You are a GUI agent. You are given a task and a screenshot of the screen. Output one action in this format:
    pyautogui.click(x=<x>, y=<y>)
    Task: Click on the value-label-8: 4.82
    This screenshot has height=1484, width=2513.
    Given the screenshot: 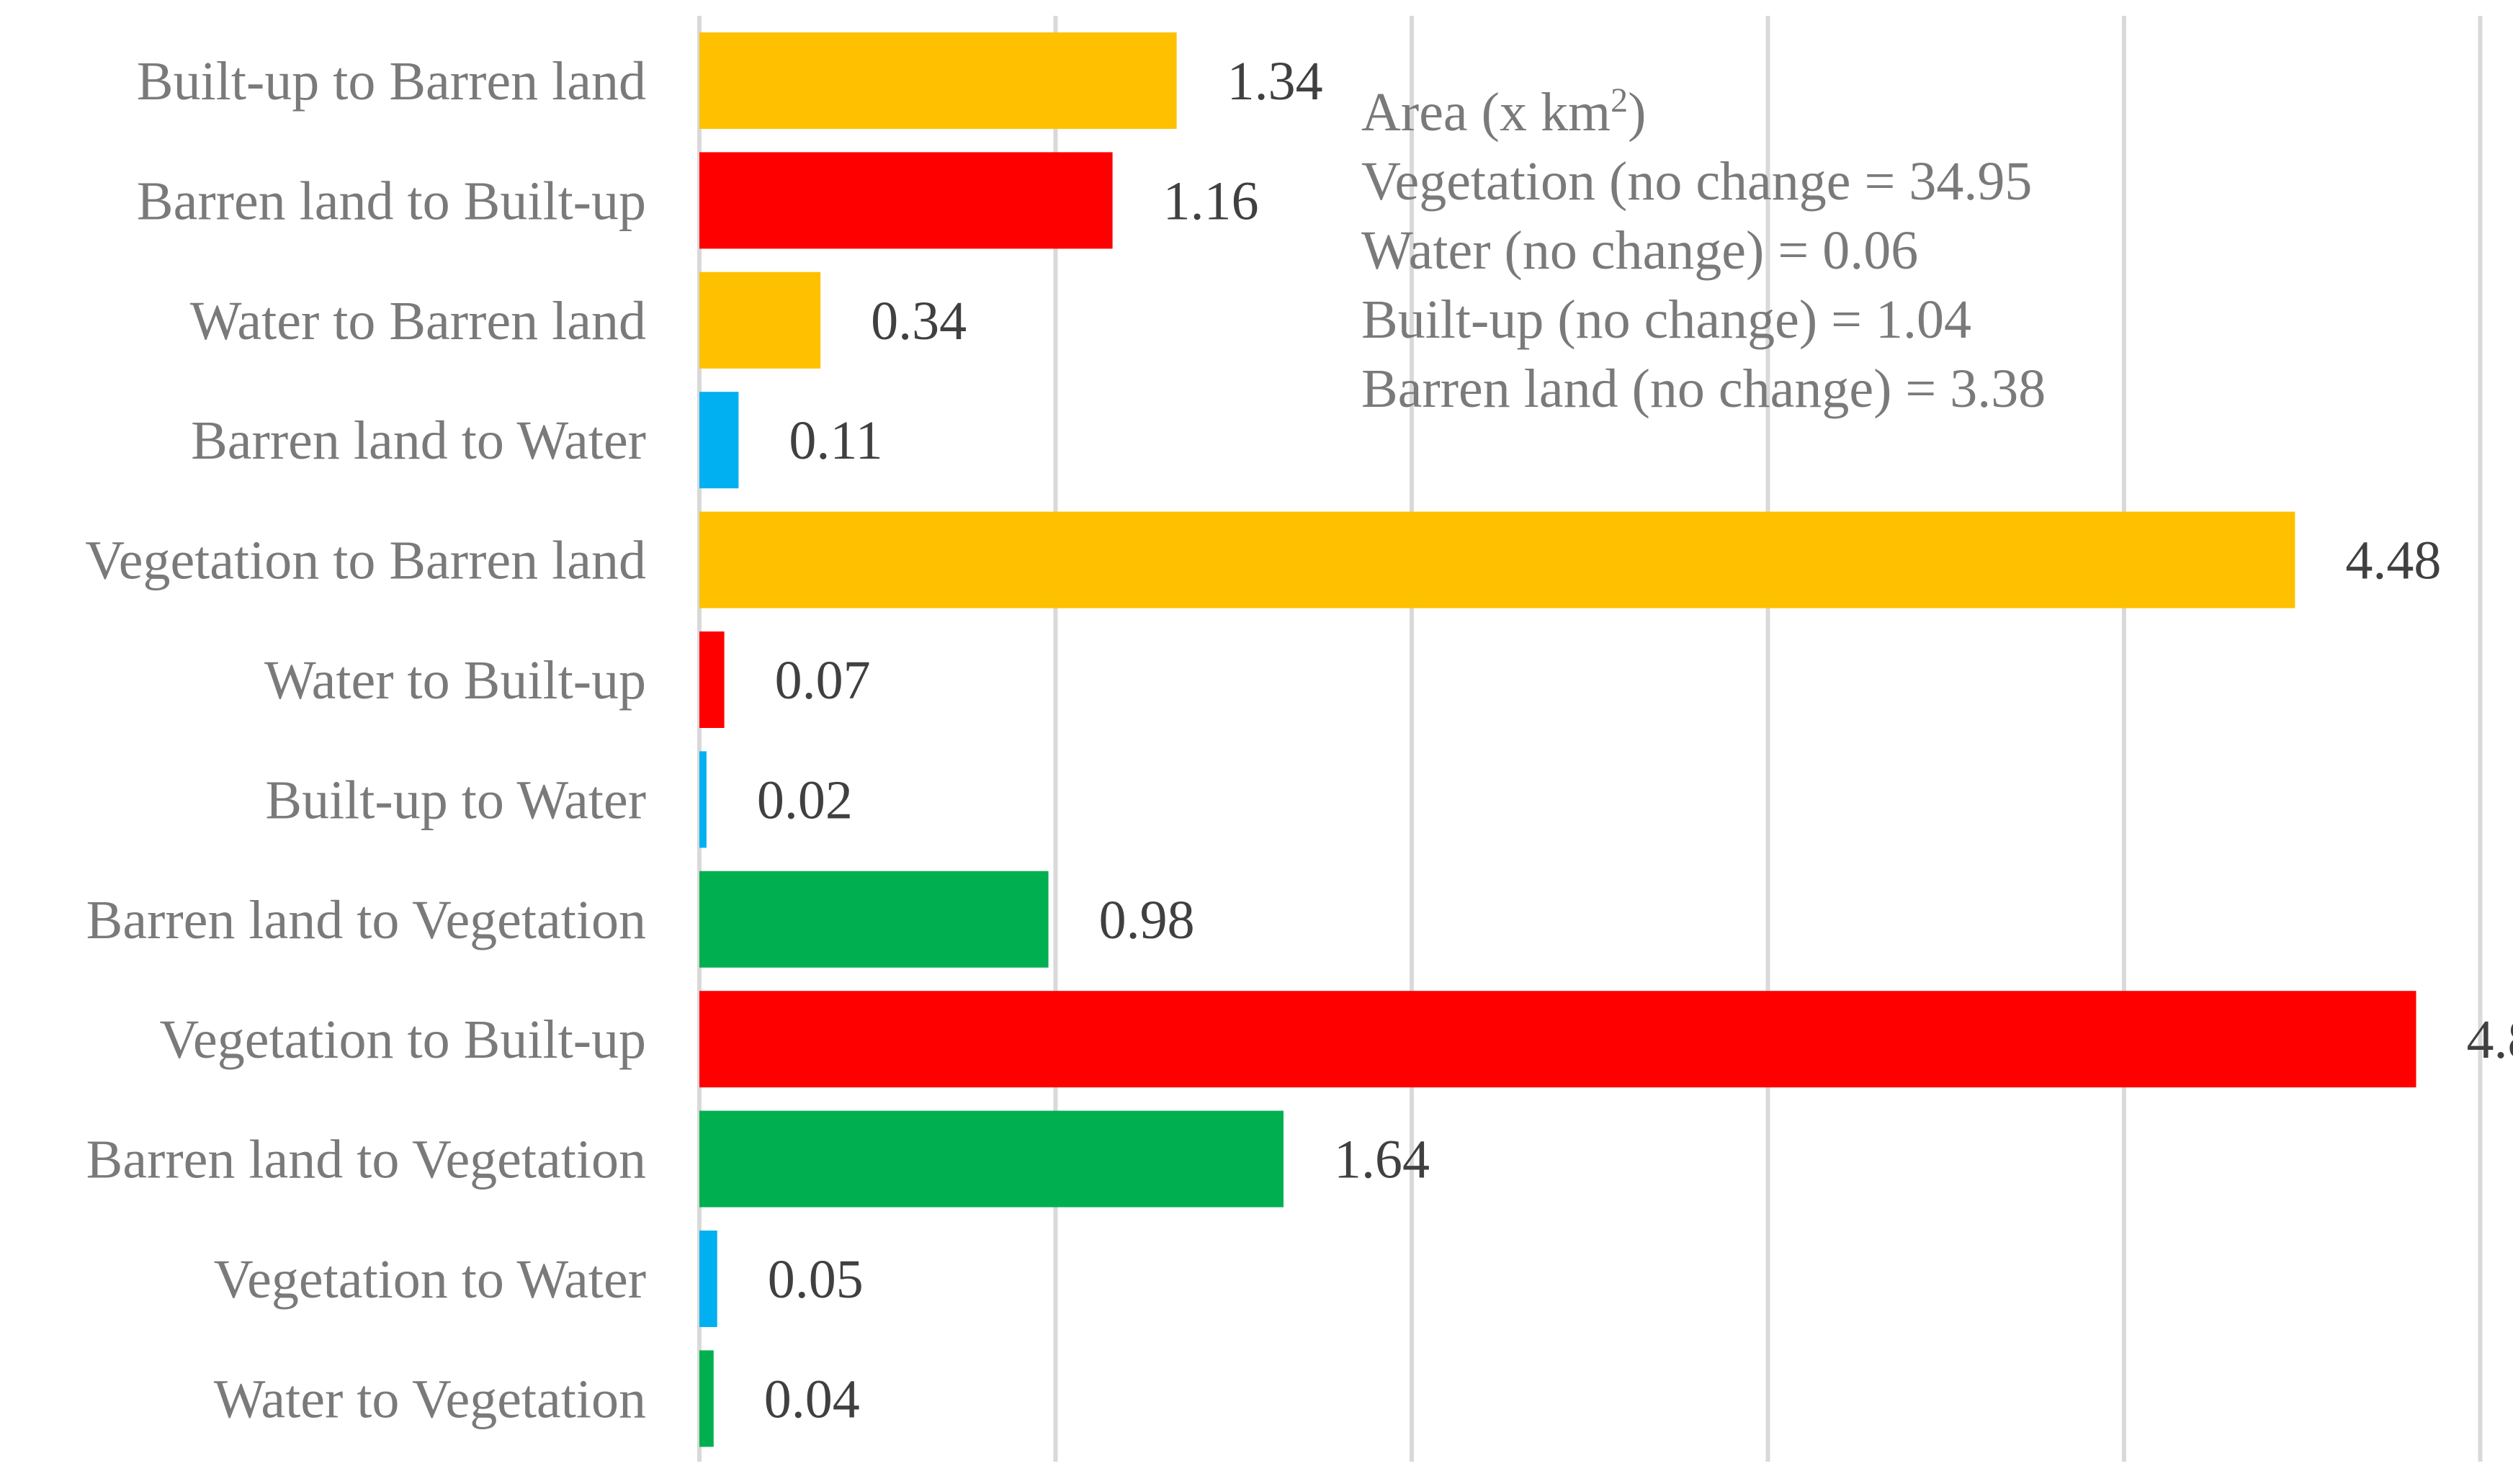 What is the action you would take?
    pyautogui.click(x=2489, y=1039)
    